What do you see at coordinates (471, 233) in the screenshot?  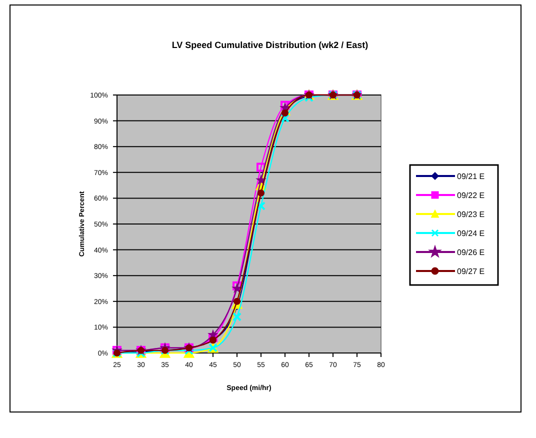 I see `legend-label: 09/24 E` at bounding box center [471, 233].